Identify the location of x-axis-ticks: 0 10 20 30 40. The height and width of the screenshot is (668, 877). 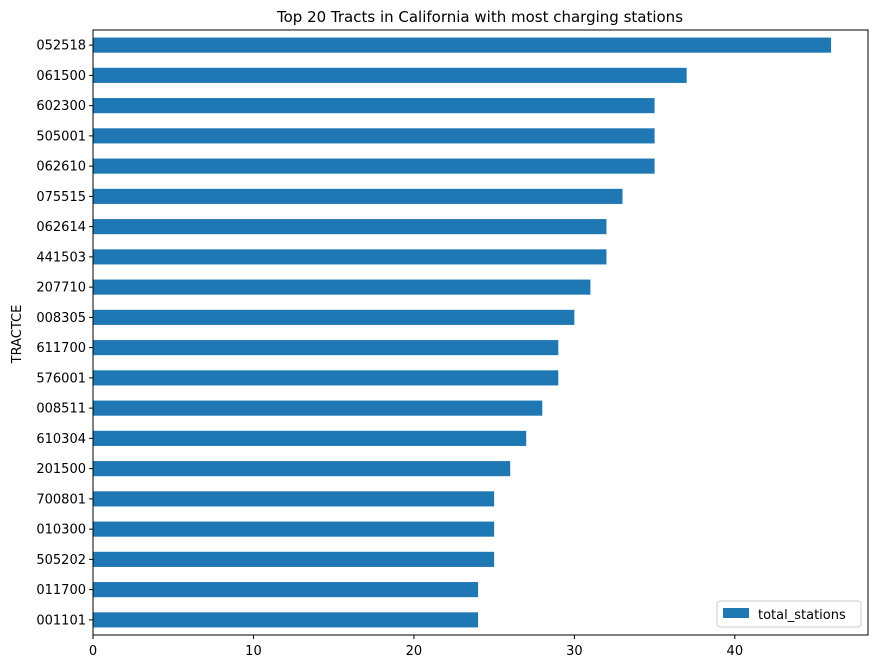
(416, 647).